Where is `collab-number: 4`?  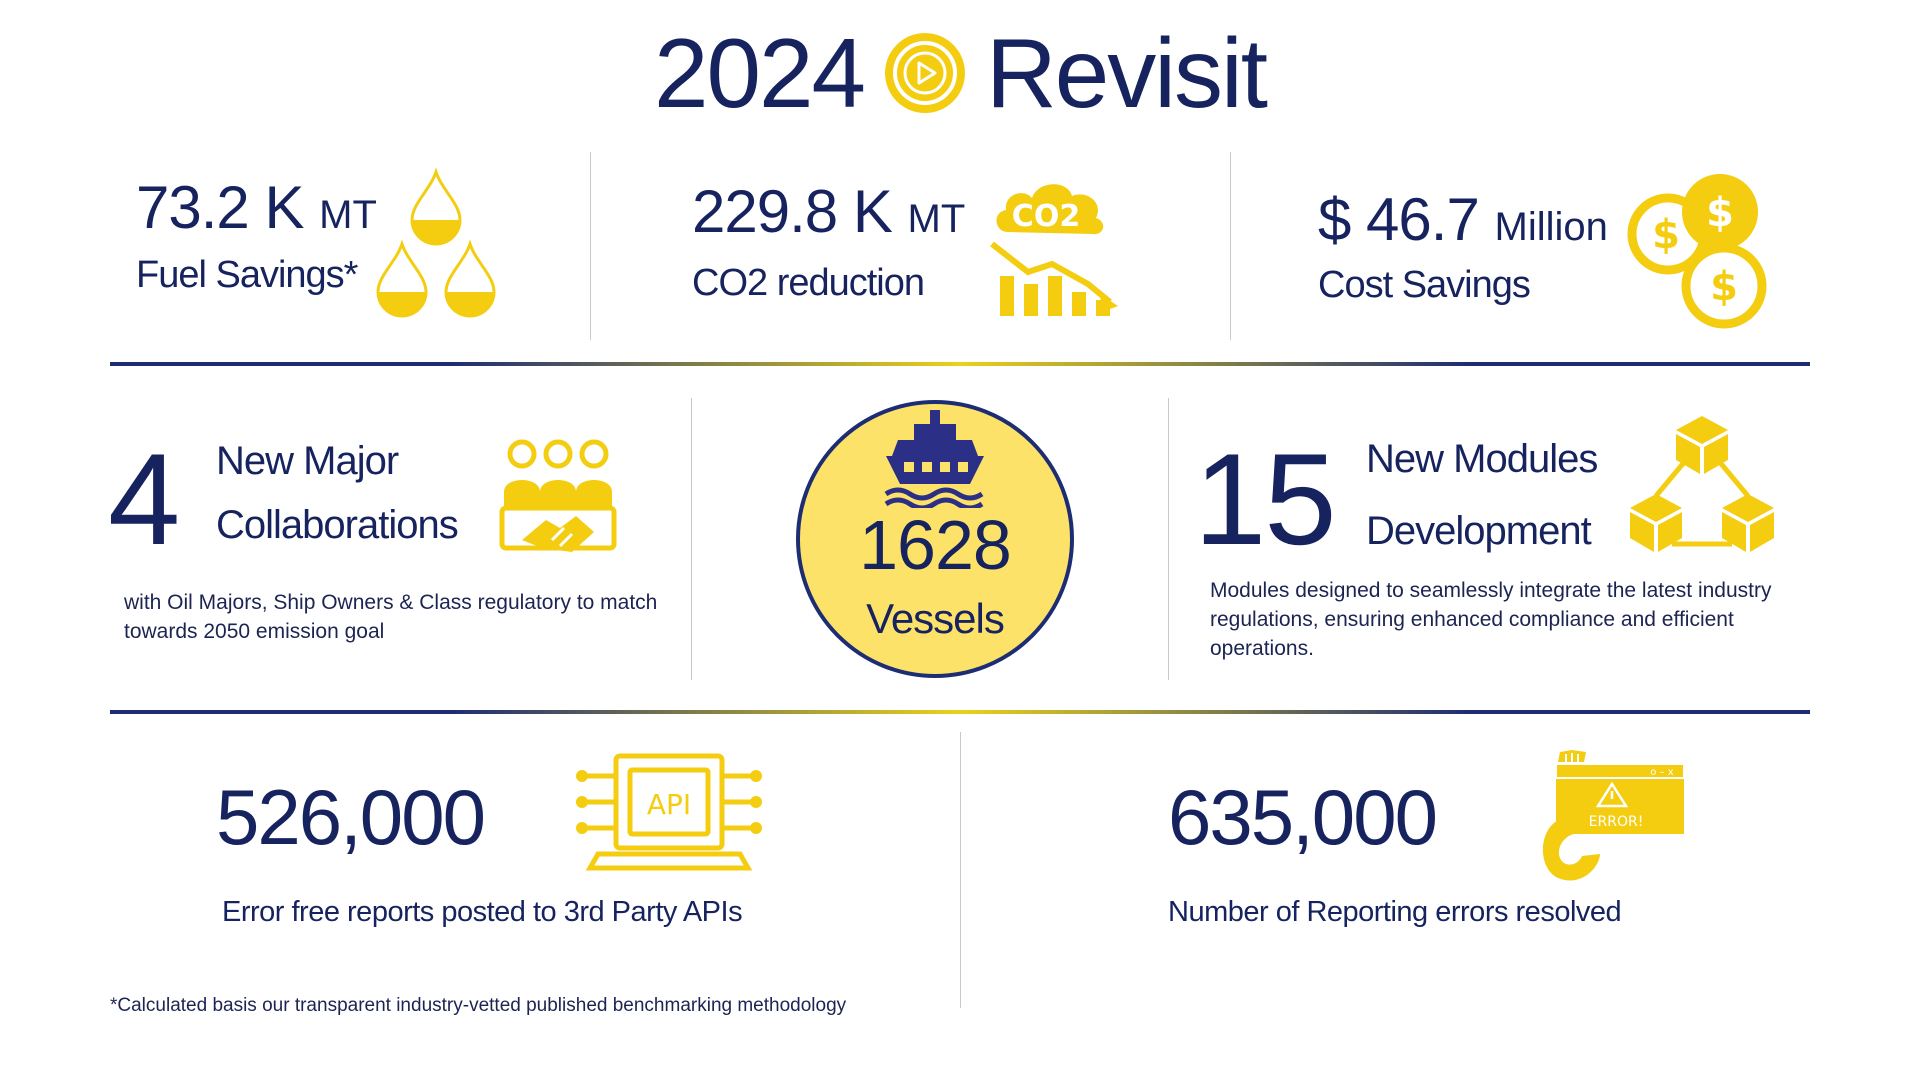 collab-number: 4 is located at coordinates (144, 499).